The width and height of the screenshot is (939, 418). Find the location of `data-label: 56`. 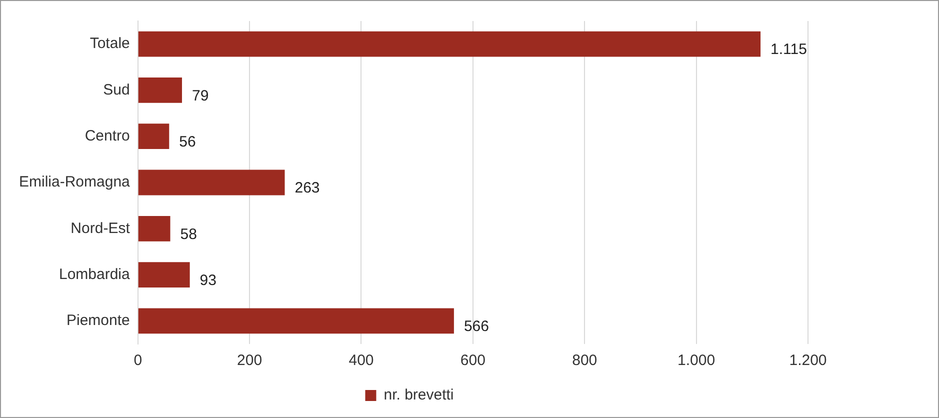

data-label: 56 is located at coordinates (187, 142).